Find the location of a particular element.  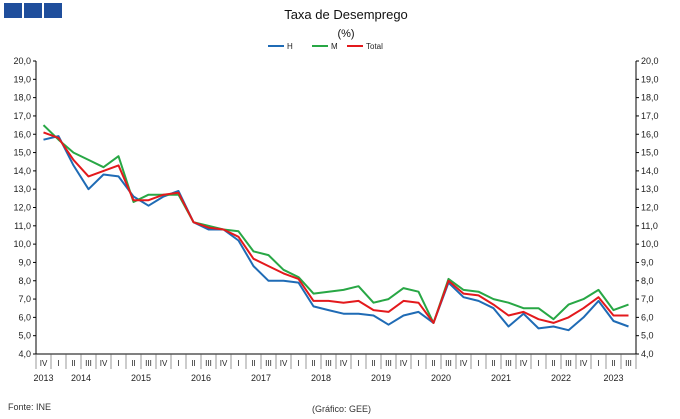

year-label: 2023 is located at coordinates (613, 378).